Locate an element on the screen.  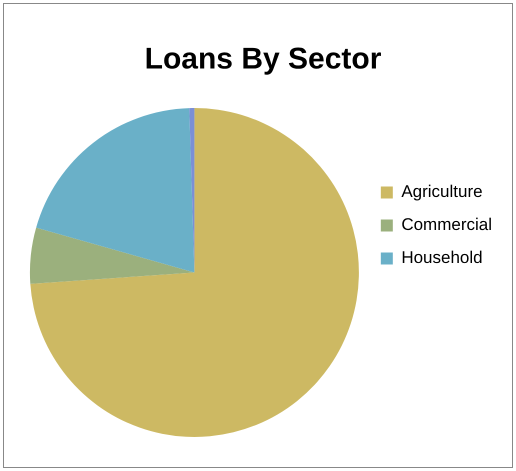
legend-label: Commercial is located at coordinates (446, 224).